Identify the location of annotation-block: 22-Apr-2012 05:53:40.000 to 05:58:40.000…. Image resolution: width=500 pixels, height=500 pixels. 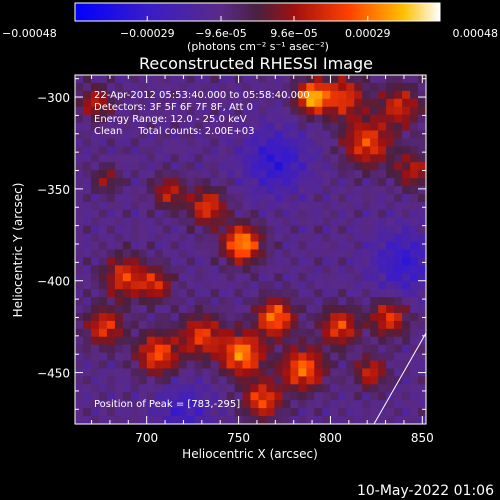
(202, 113).